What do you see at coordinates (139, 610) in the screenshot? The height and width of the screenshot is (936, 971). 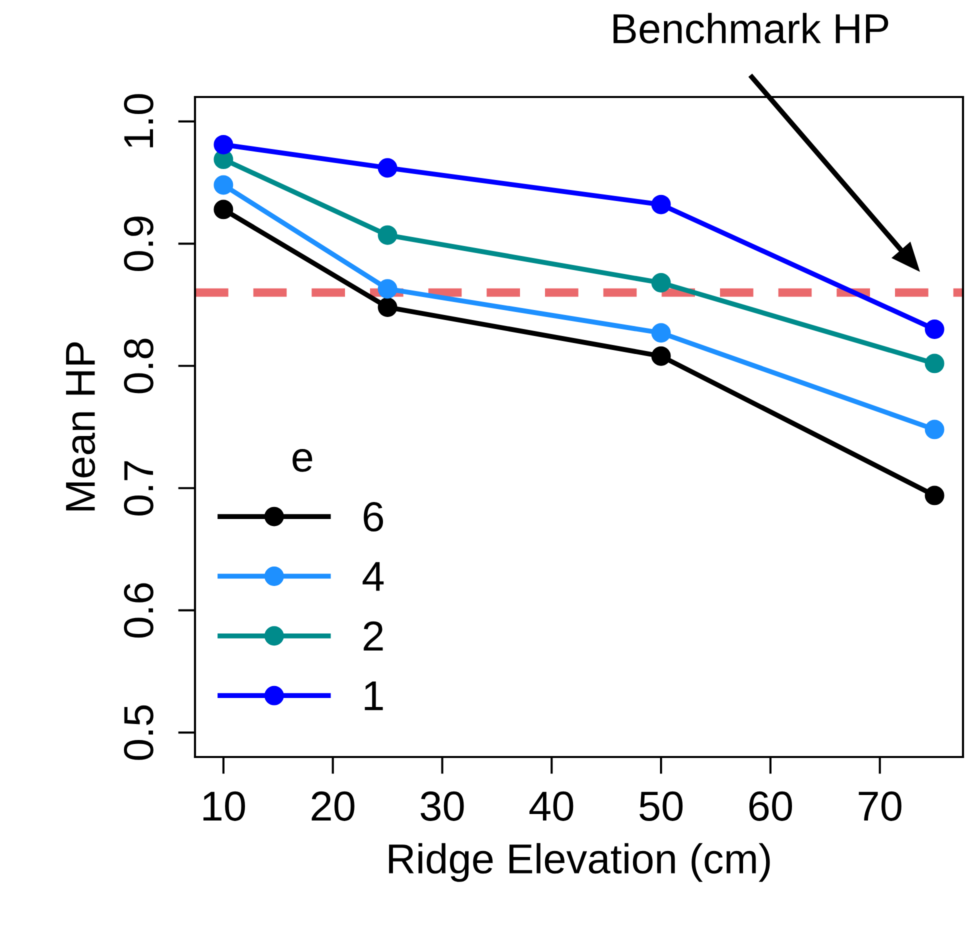 I see `y-tick-label: 0.6` at bounding box center [139, 610].